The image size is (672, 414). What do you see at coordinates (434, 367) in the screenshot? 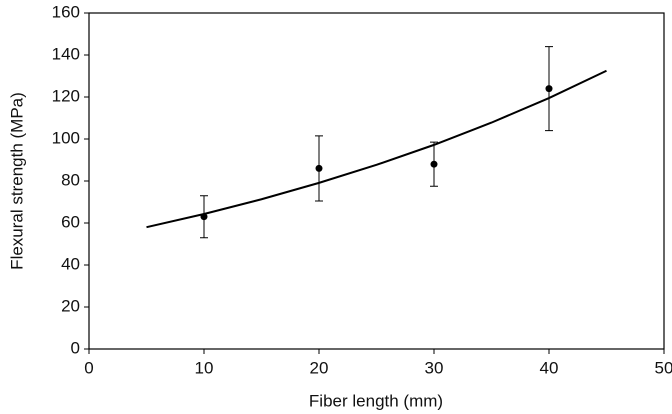
I see `x-tick-label: 30` at bounding box center [434, 367].